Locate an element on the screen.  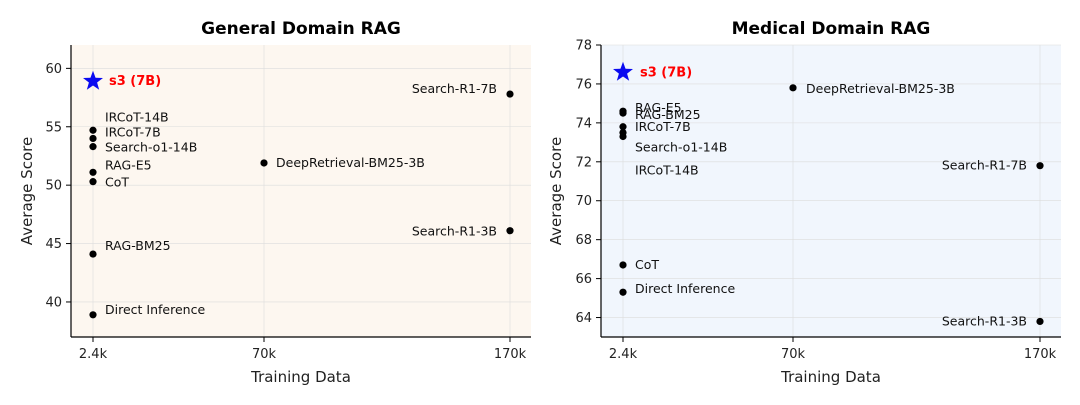
y-tick-label: 64 is located at coordinates (583, 318).